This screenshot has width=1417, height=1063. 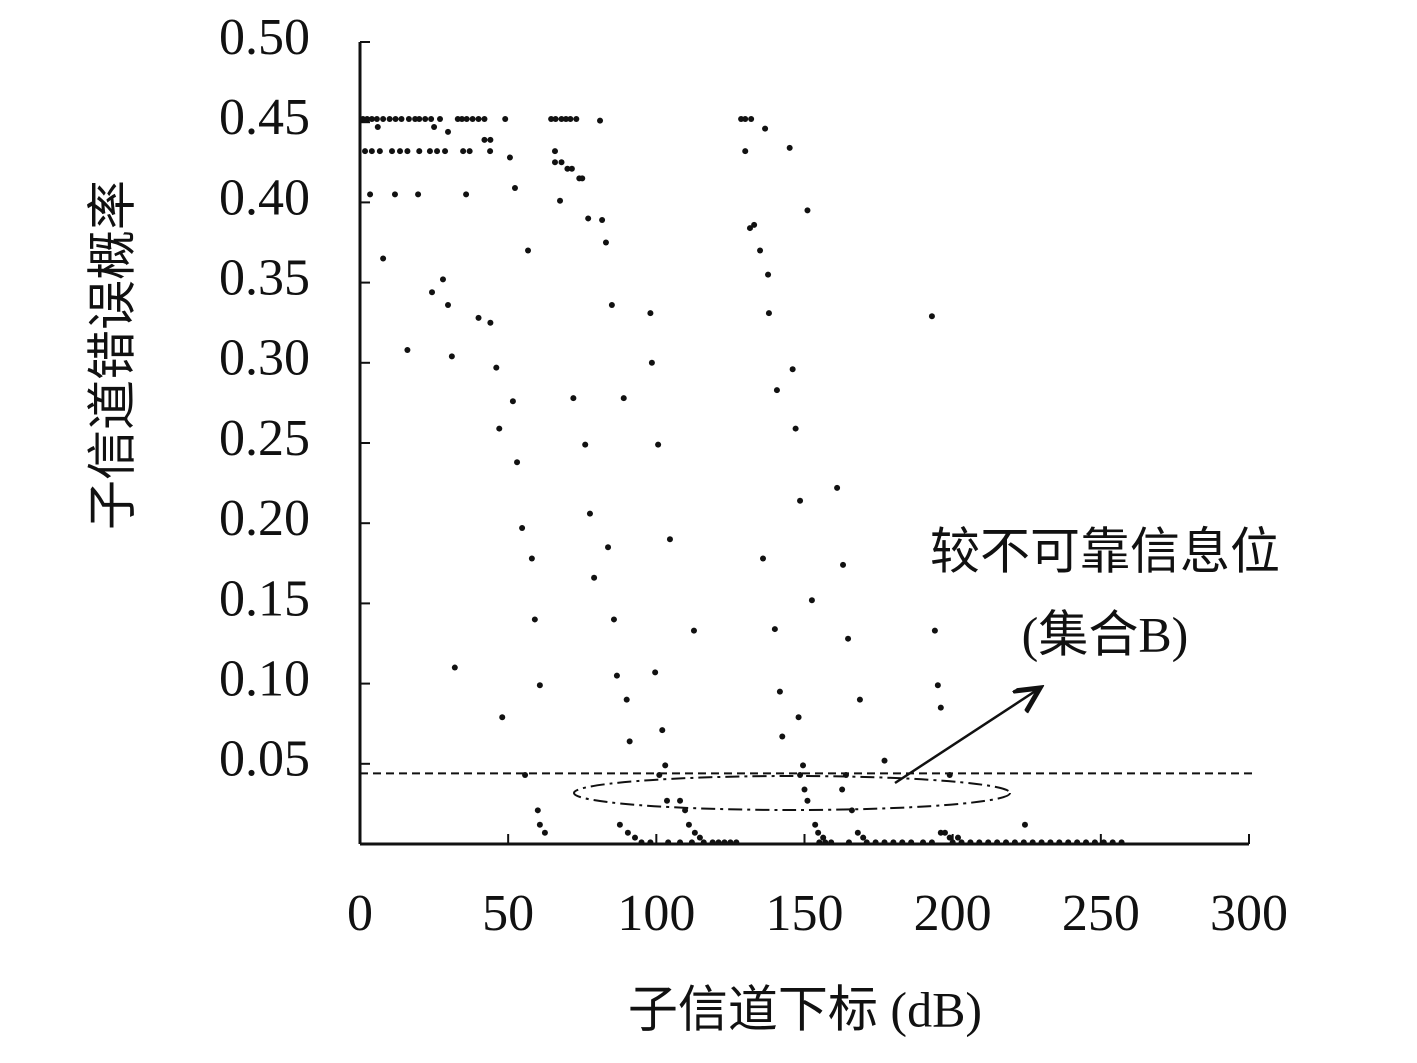 What do you see at coordinates (264, 598) in the screenshot?
I see `y-tick-label: 0.15` at bounding box center [264, 598].